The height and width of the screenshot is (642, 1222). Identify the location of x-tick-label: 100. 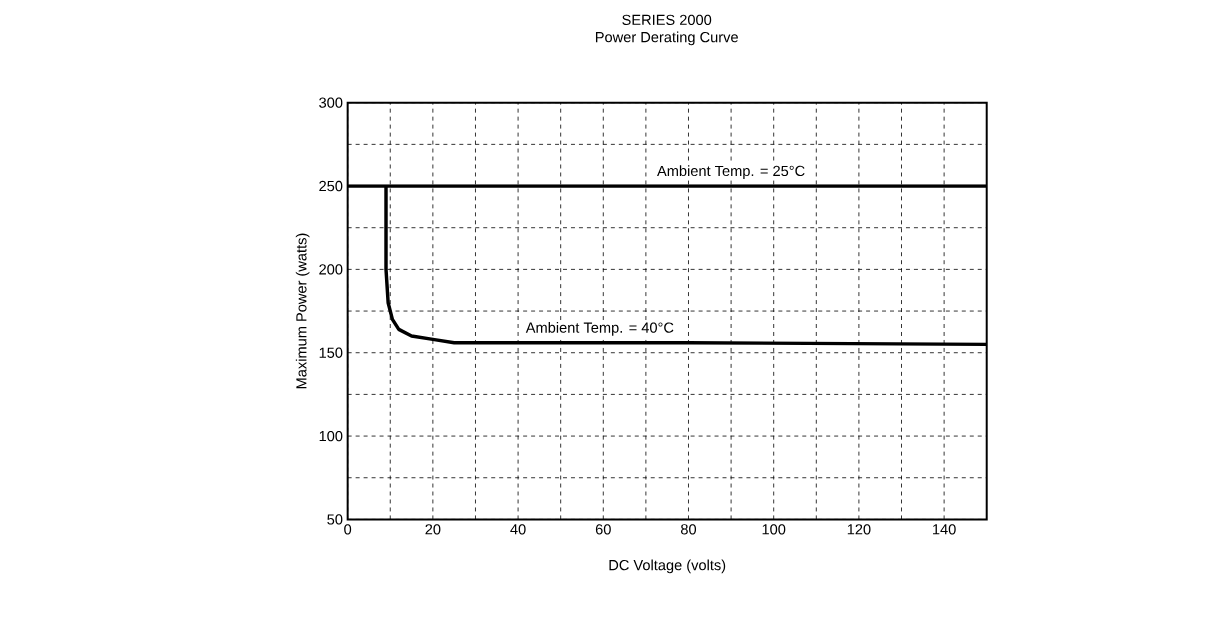
(774, 529).